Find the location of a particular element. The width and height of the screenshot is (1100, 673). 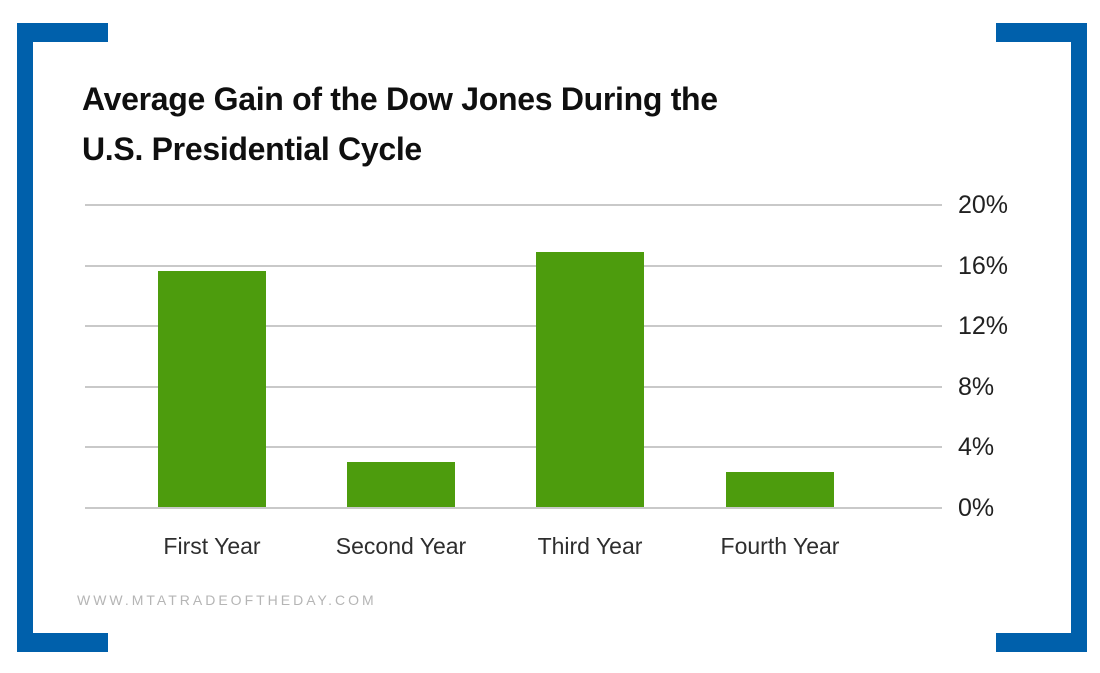

bar-third-year is located at coordinates (590, 379).